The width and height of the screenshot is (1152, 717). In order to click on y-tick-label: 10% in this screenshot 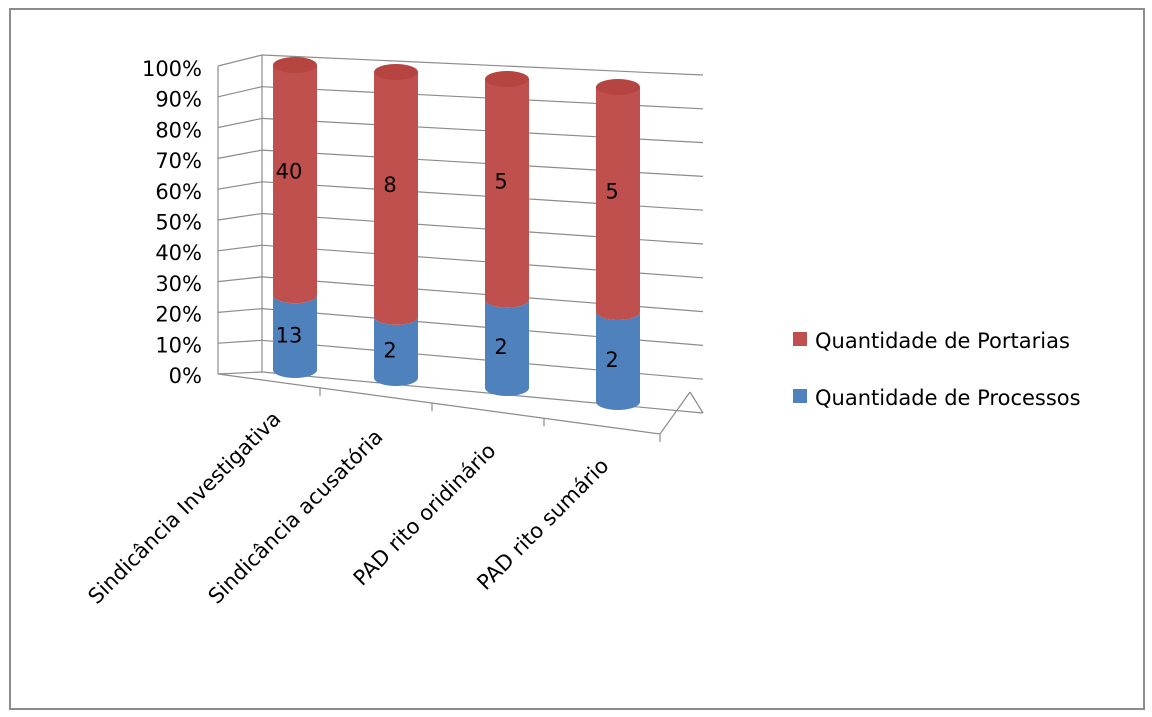, I will do `click(178, 345)`.